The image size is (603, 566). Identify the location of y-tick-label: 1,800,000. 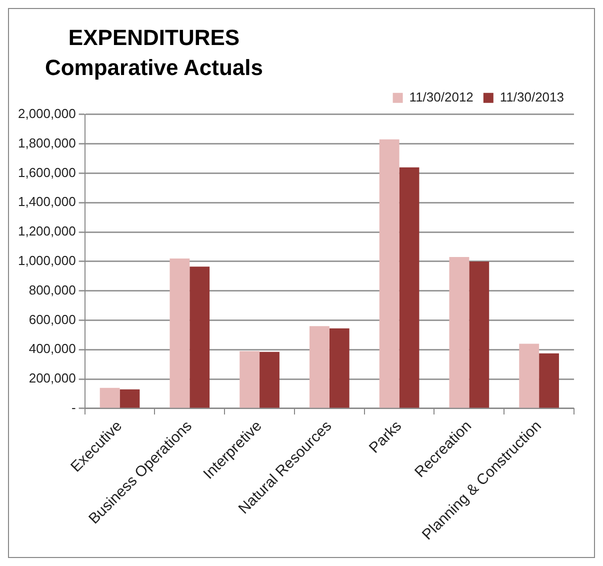
(47, 142).